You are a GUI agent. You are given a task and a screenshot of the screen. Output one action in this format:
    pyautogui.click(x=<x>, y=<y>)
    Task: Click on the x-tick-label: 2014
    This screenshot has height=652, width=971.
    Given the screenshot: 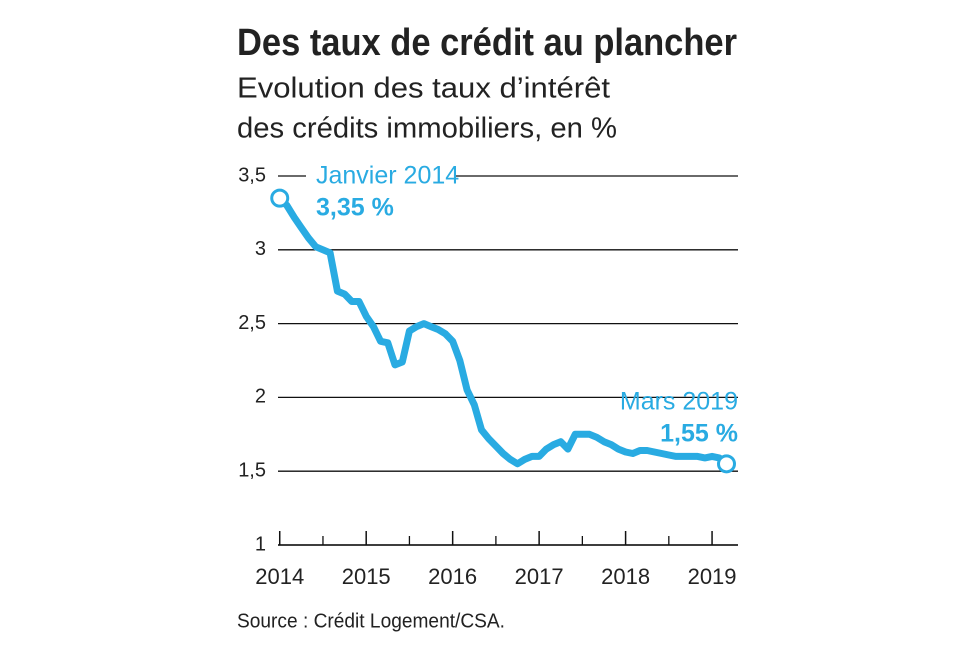 What is the action you would take?
    pyautogui.click(x=279, y=576)
    